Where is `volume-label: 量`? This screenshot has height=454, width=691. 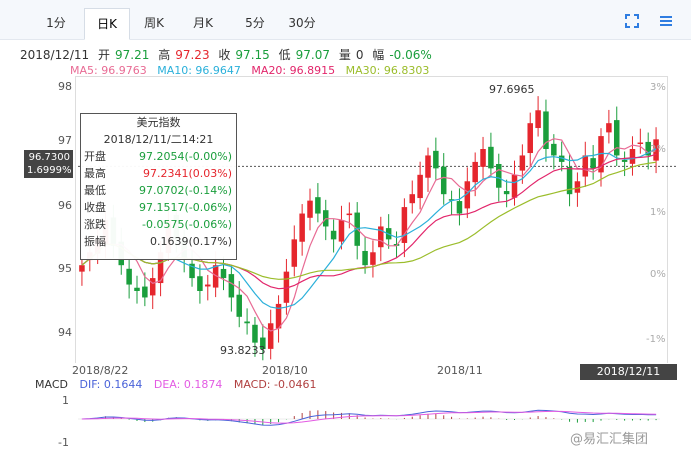 volume-label: 量 is located at coordinates (344, 55).